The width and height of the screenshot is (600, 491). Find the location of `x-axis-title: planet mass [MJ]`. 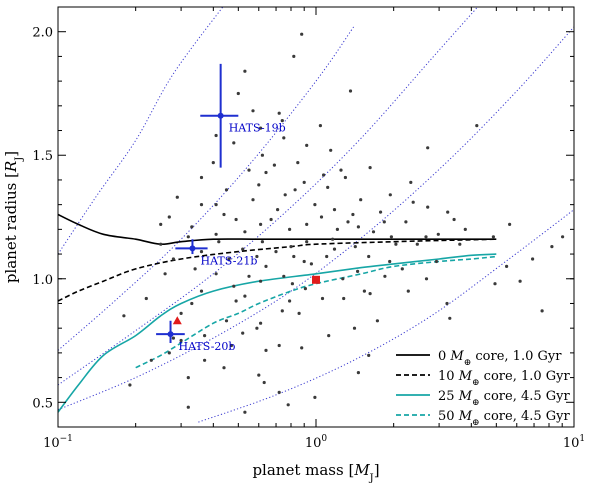

x-axis-title: planet mass [MJ] is located at coordinates (315, 472).